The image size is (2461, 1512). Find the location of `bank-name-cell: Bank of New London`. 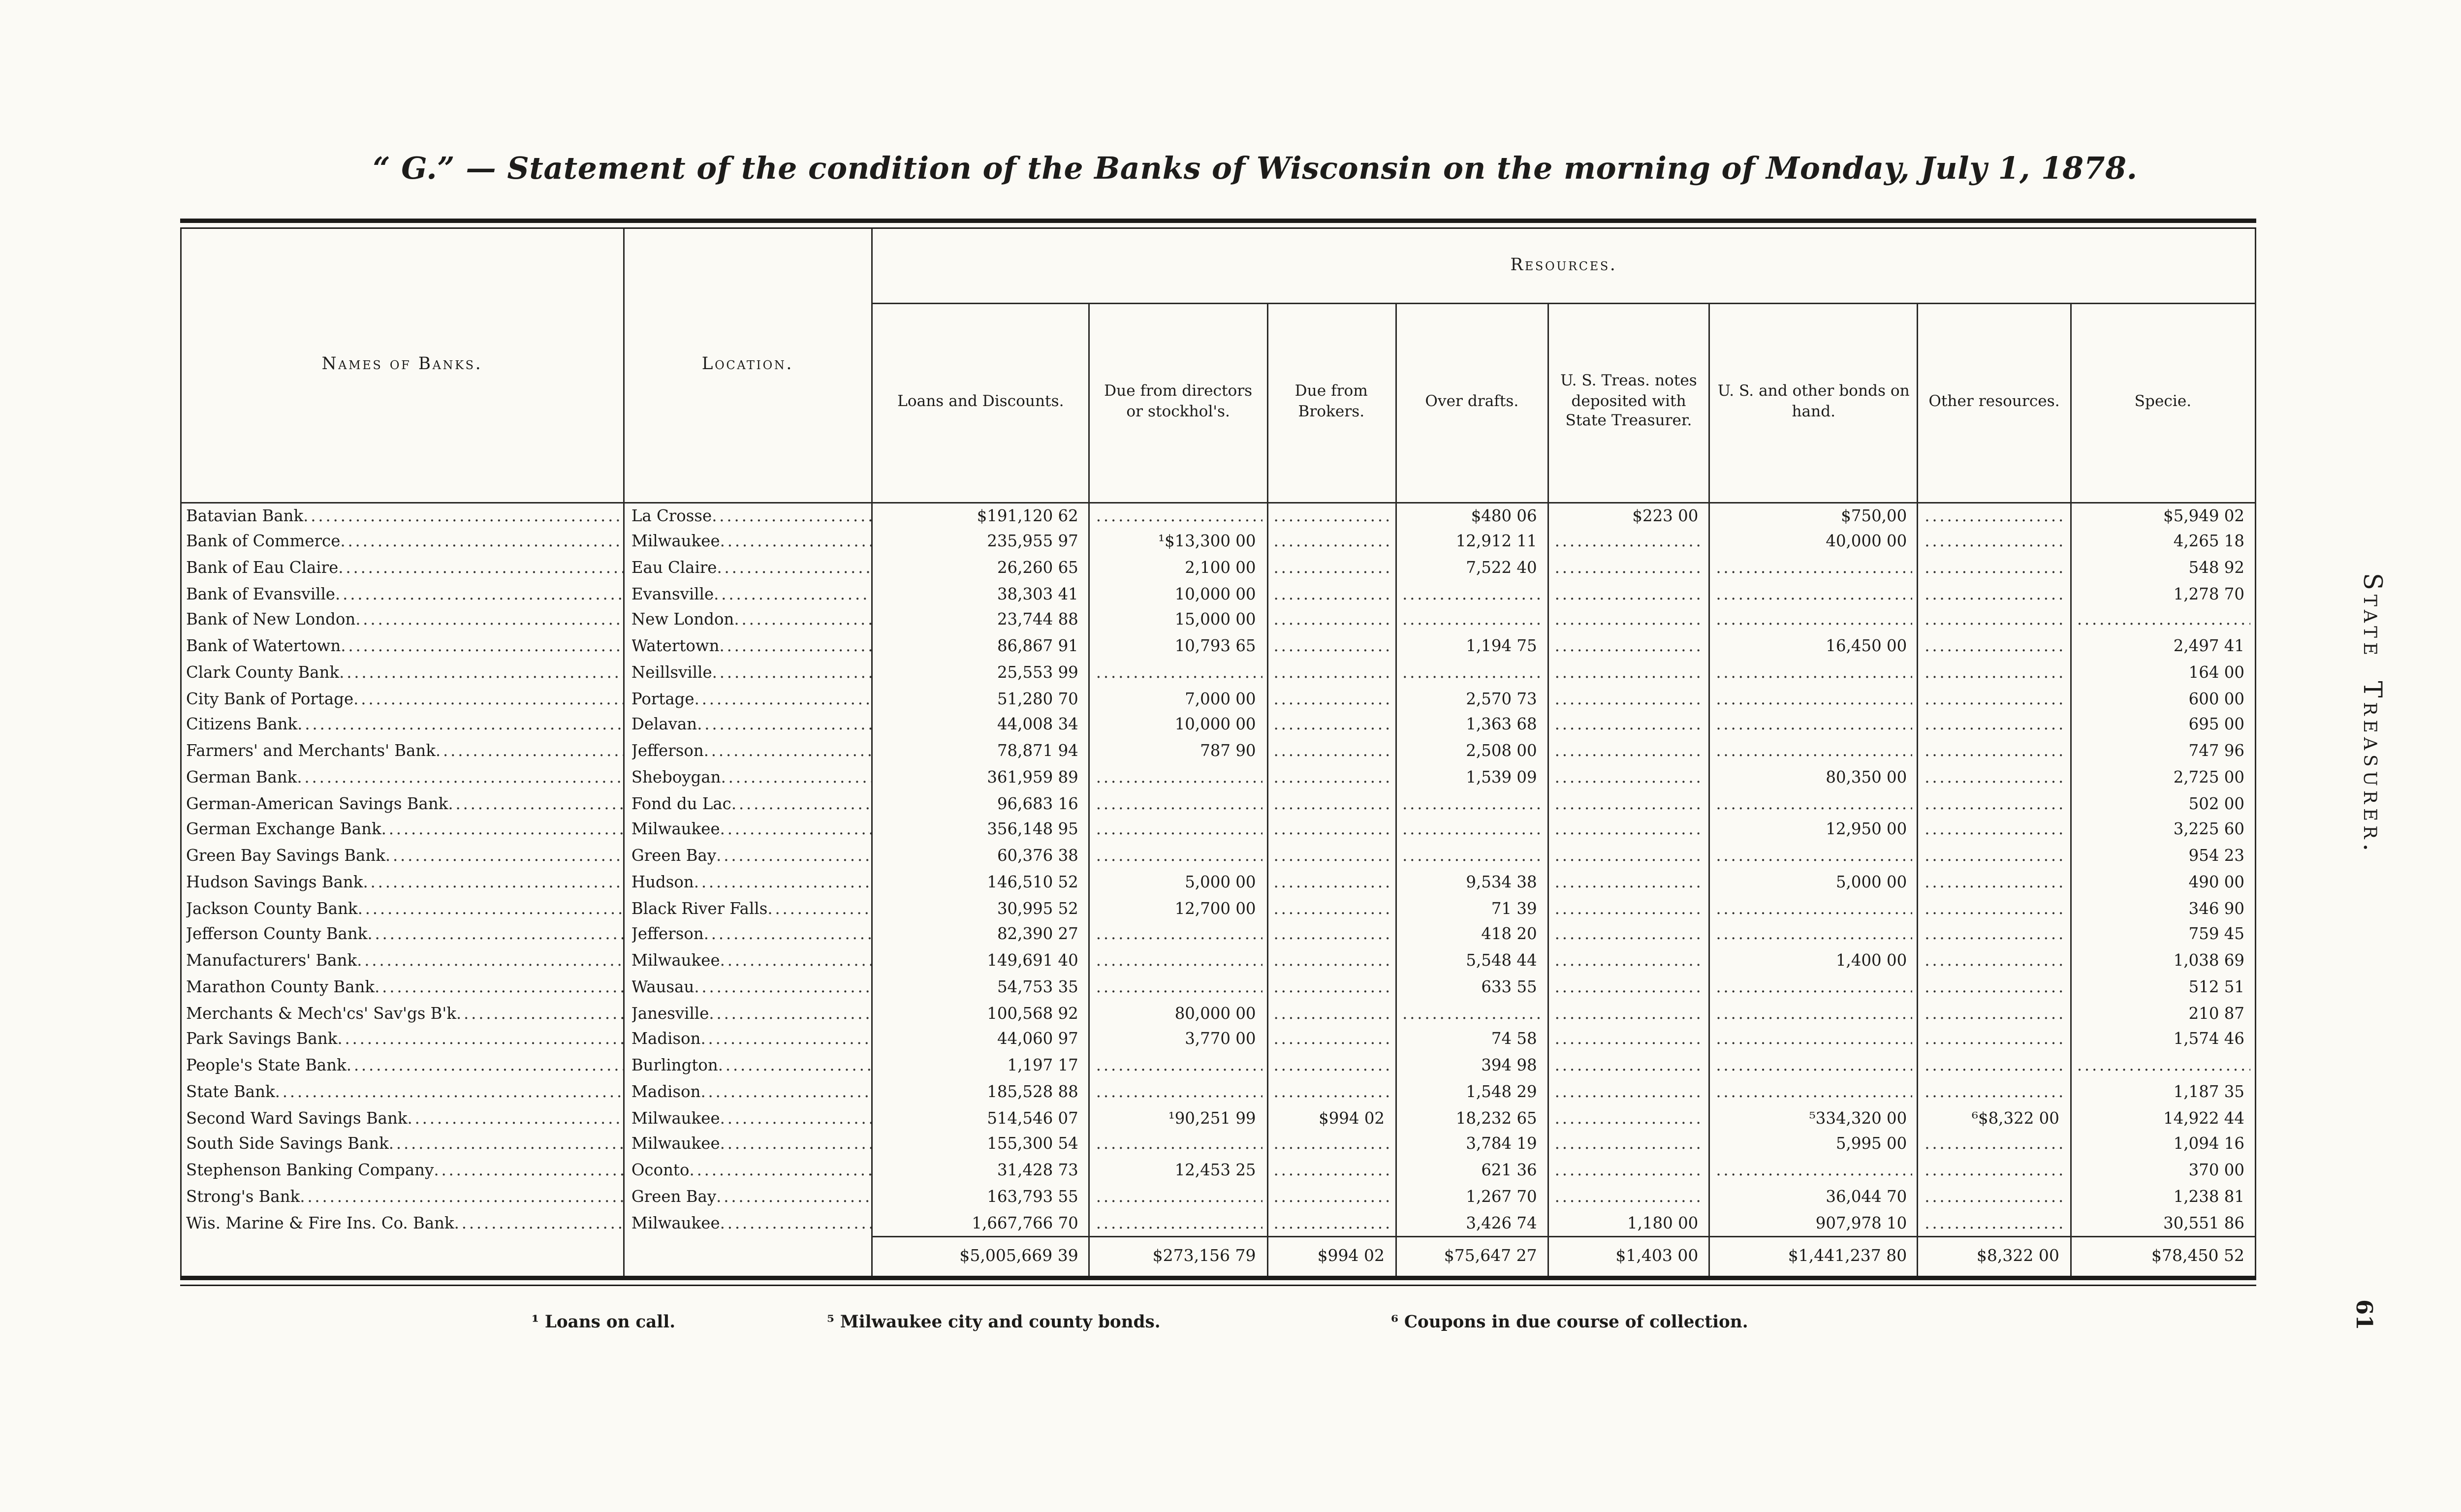

bank-name-cell: Bank of New London is located at coordinates (402, 620).